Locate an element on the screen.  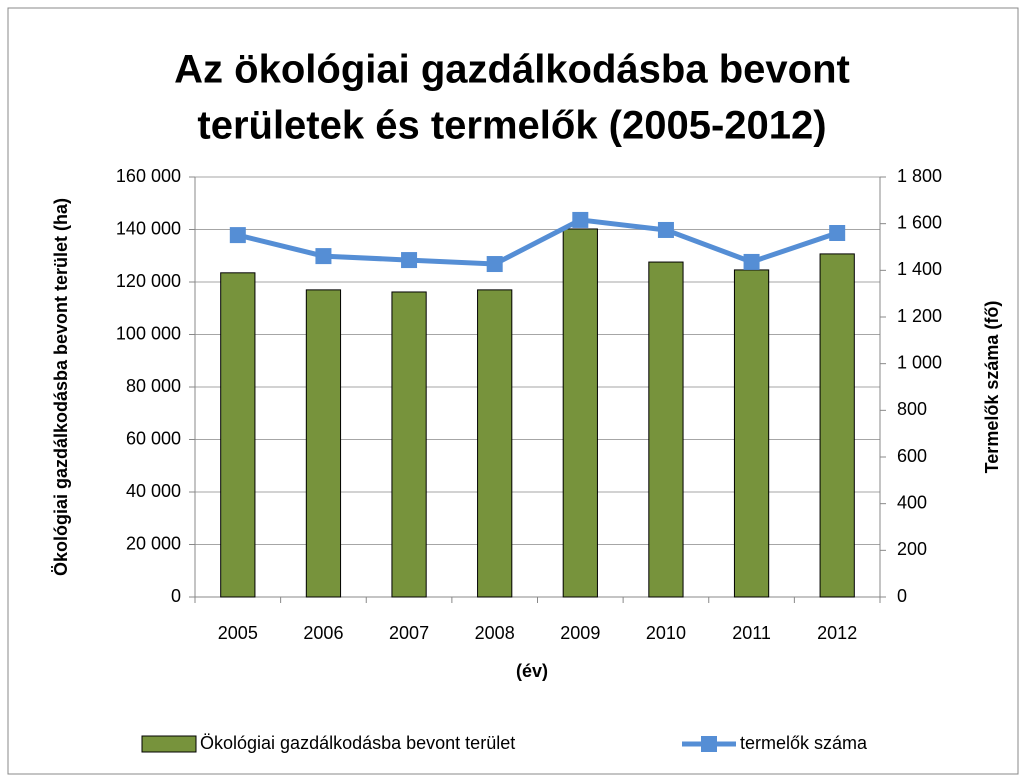
y2-tick-label: 1 200 is located at coordinates (919, 316).